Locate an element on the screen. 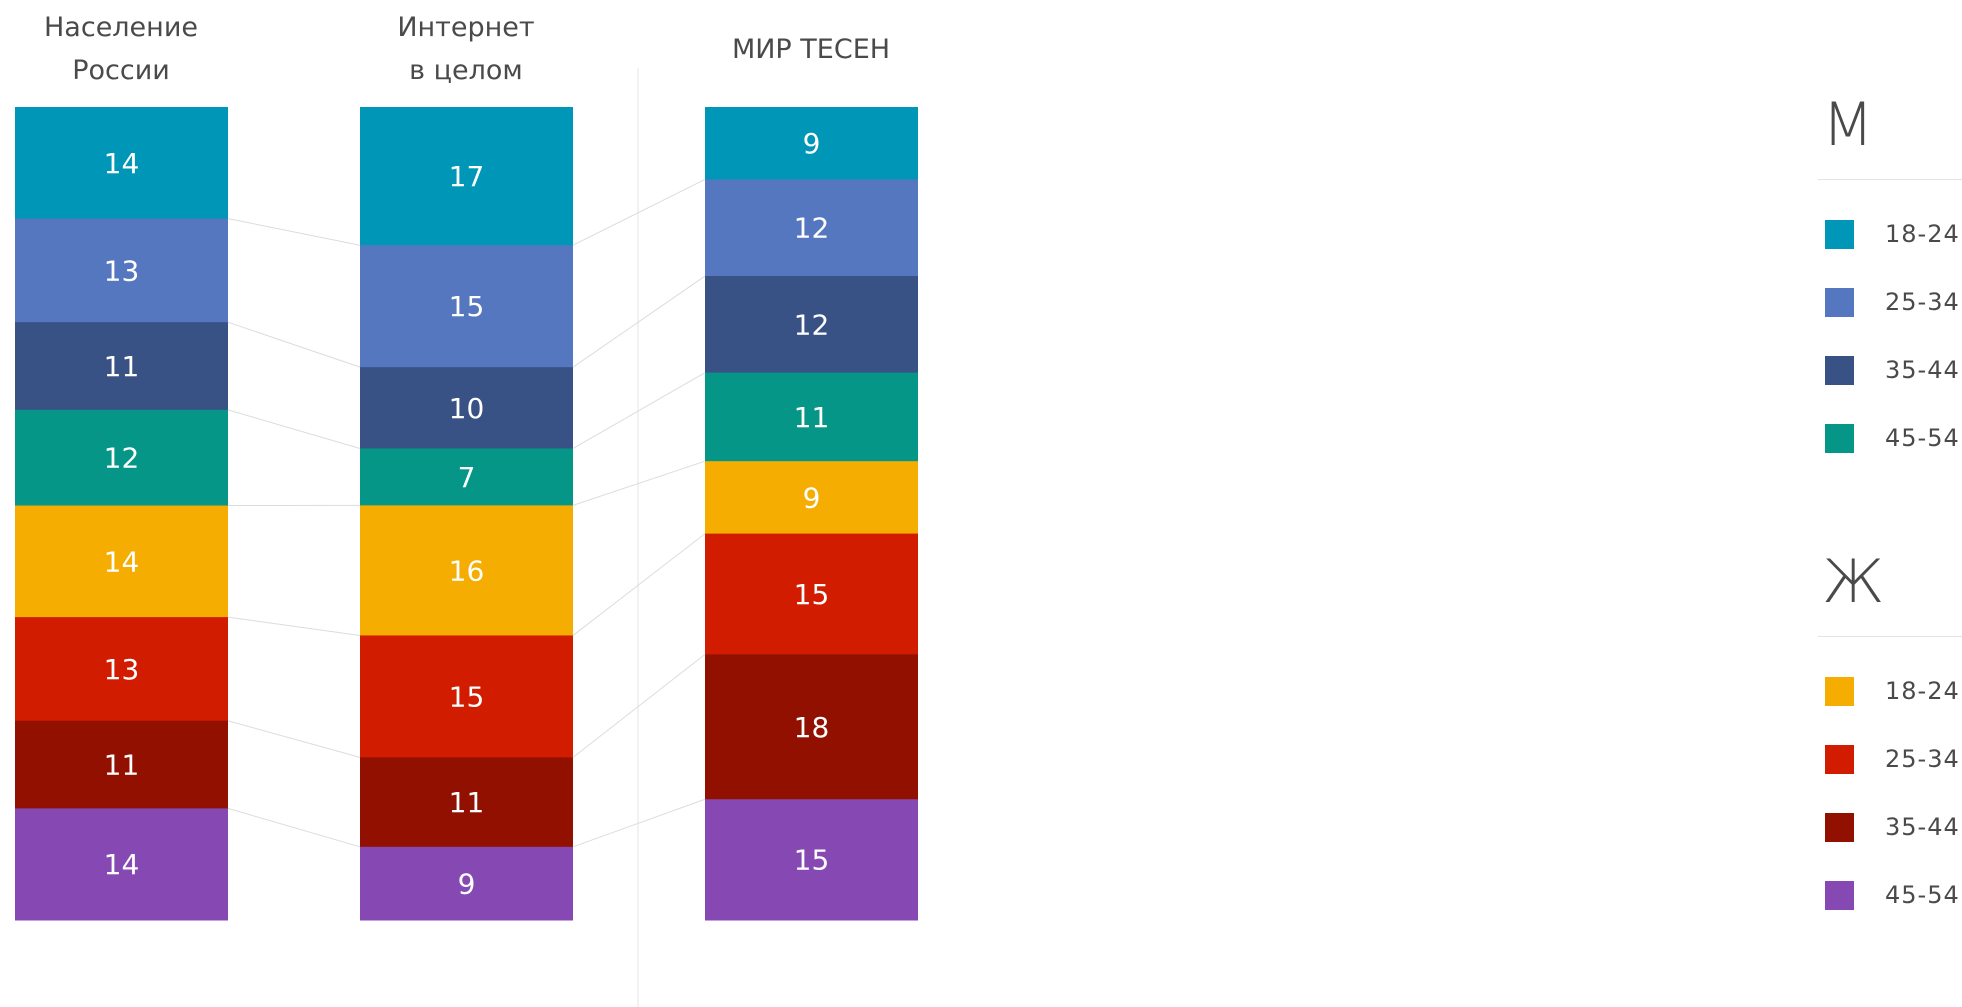 This screenshot has height=1007, width=1962. legend-group-female: Ж 18-24 25-34 35-44 45-54 is located at coordinates (1890, 735).